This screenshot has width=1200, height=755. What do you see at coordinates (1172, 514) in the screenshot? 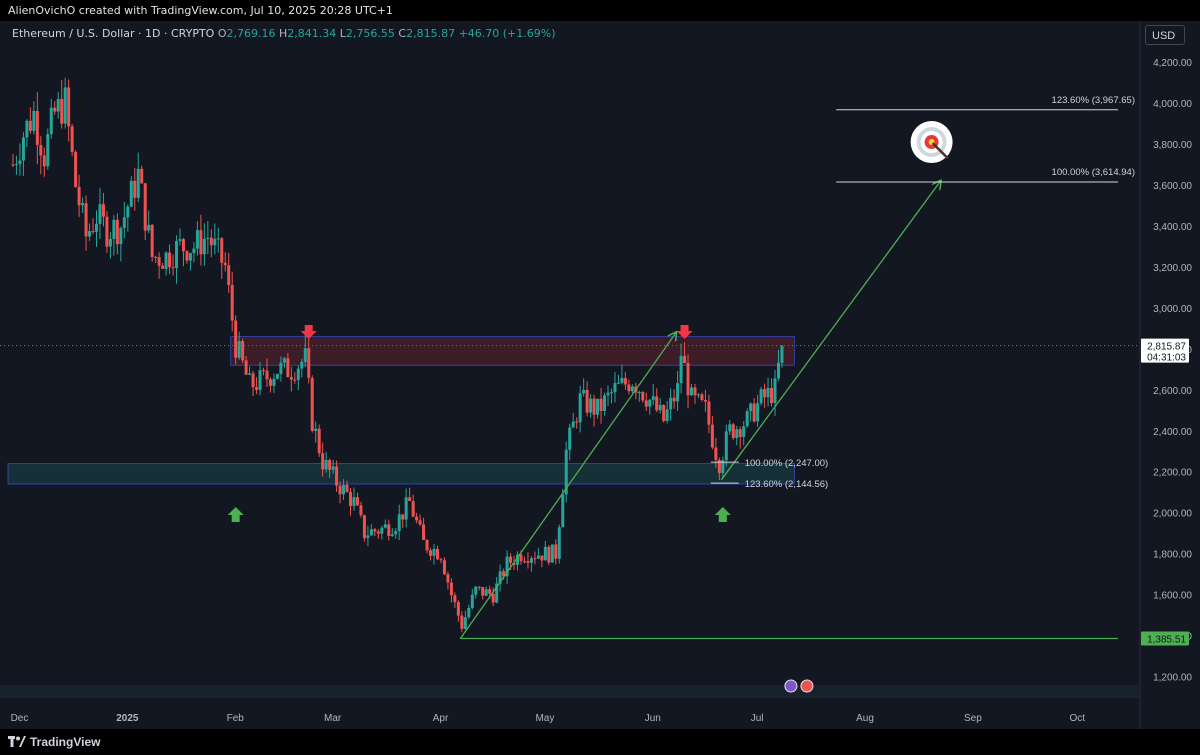
I see `y-tick-label: 2,000.00` at bounding box center [1172, 514].